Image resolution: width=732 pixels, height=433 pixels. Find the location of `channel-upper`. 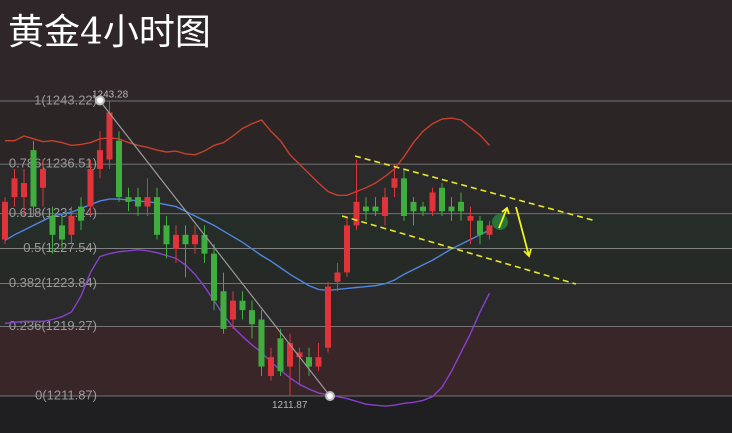

channel-upper is located at coordinates (475, 188).